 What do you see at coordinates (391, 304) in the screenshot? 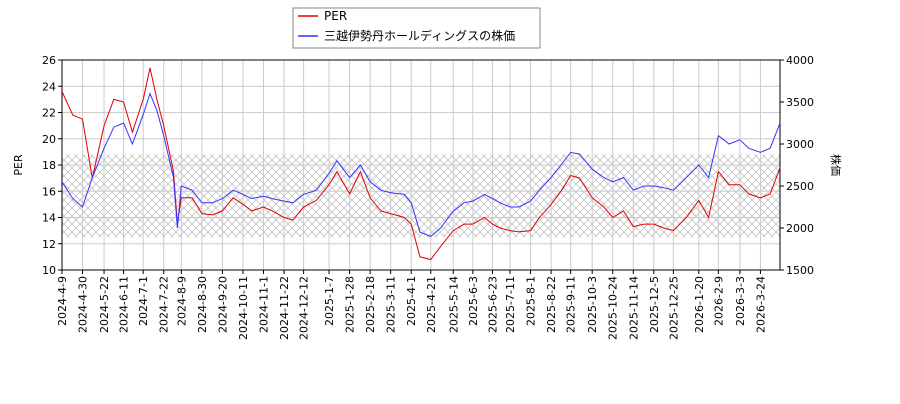
I see `x-tick-label: 2025-3-11` at bounding box center [391, 304].